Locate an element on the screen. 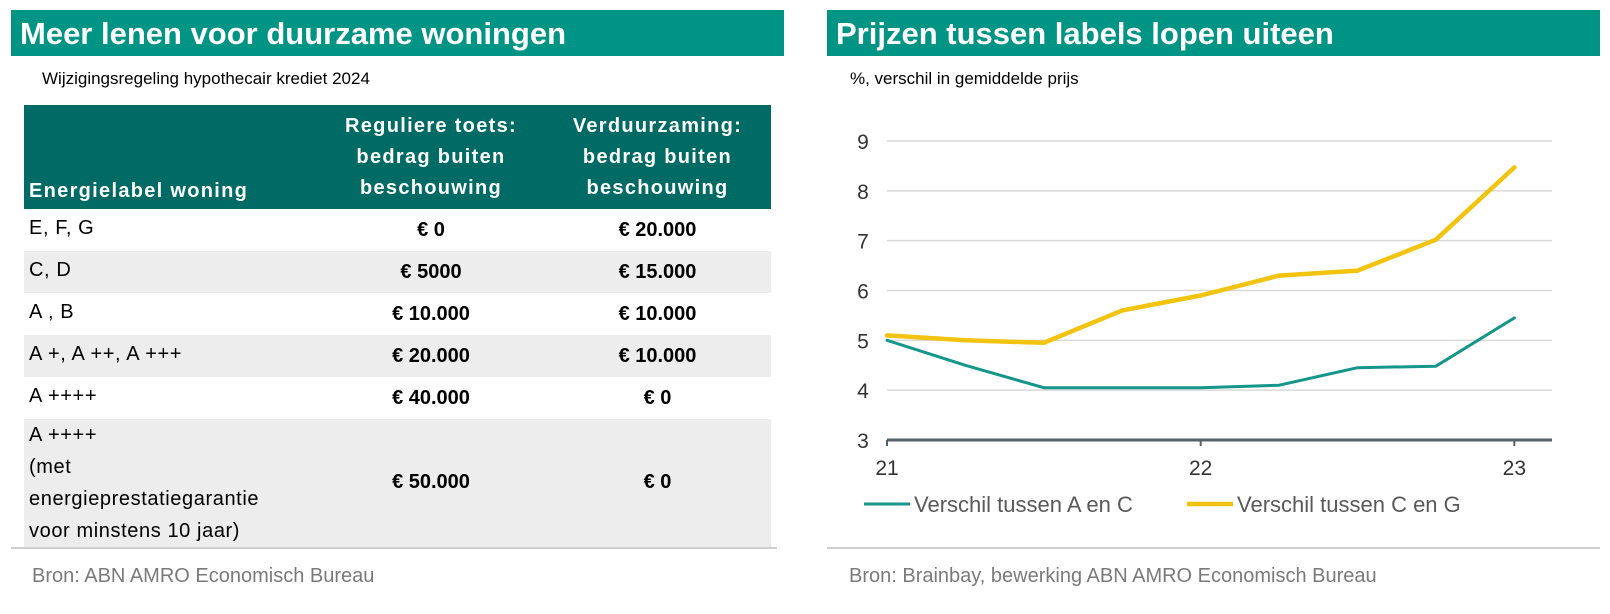 This screenshot has width=1610, height=614. row-label: A +, A ++, A +++ is located at coordinates (105, 354).